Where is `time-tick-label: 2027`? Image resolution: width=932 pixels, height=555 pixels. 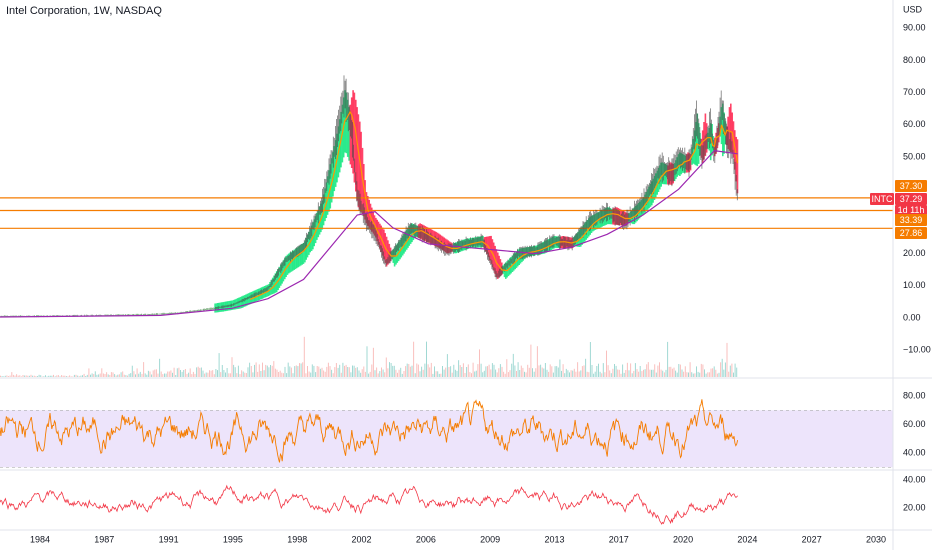
time-tick-label: 2027 is located at coordinates (812, 539).